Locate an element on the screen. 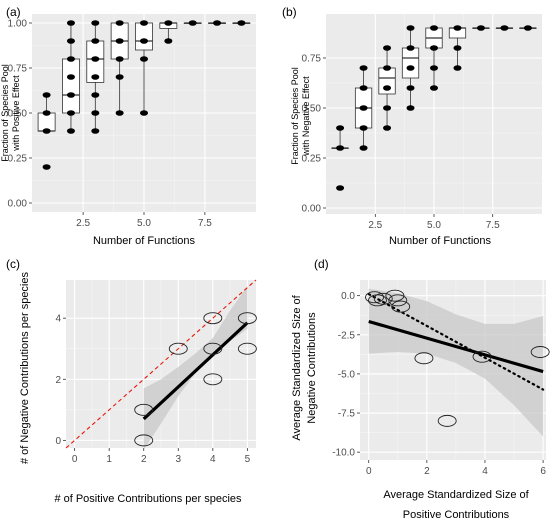  y-tick-label: 0.0 is located at coordinates (348, 296).